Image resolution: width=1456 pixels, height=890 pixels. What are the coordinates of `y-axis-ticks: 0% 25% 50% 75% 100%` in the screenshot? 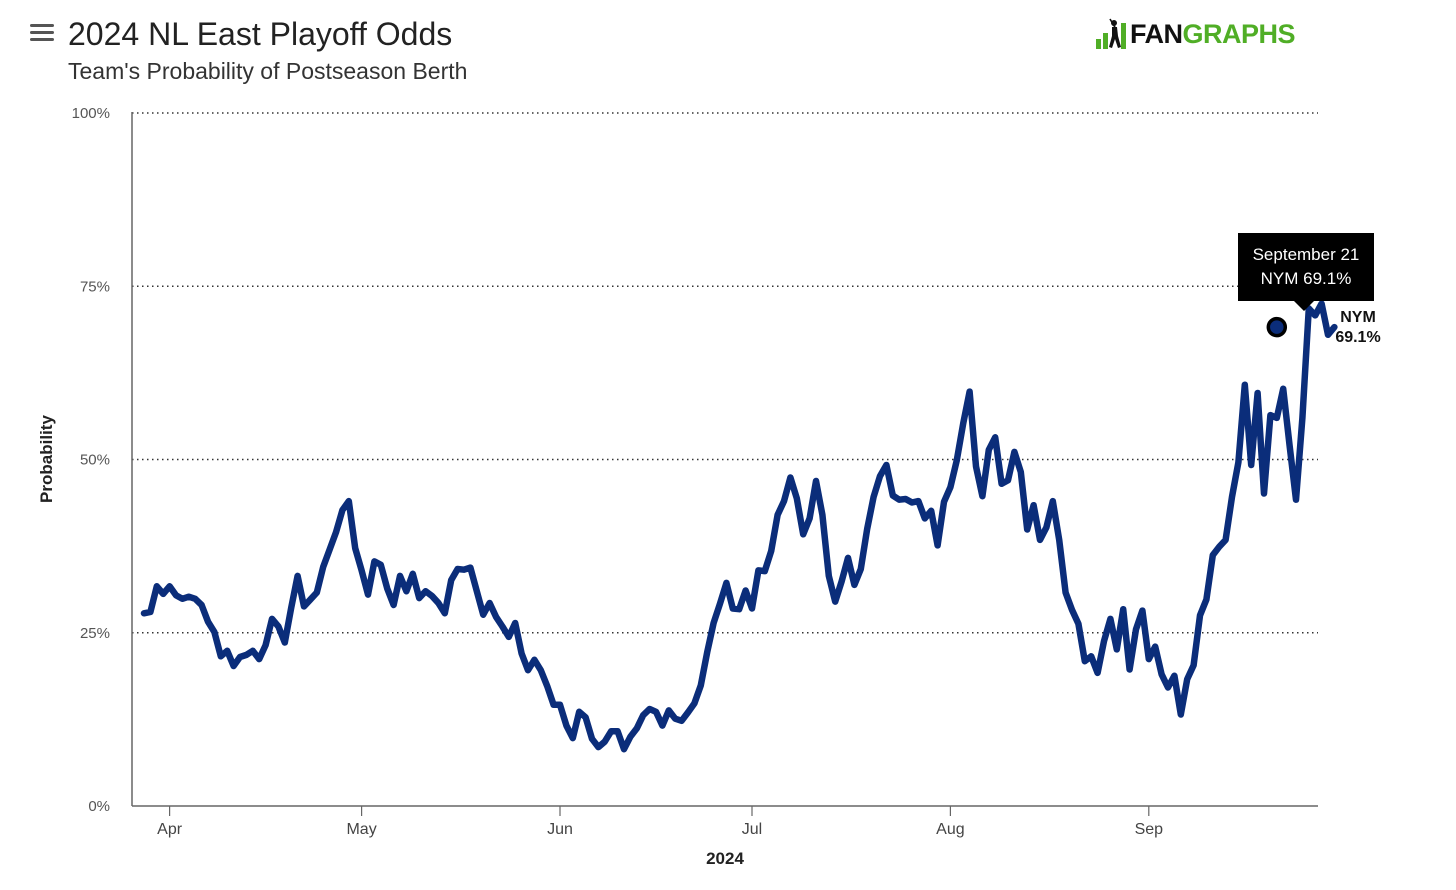 It's located at (91, 460).